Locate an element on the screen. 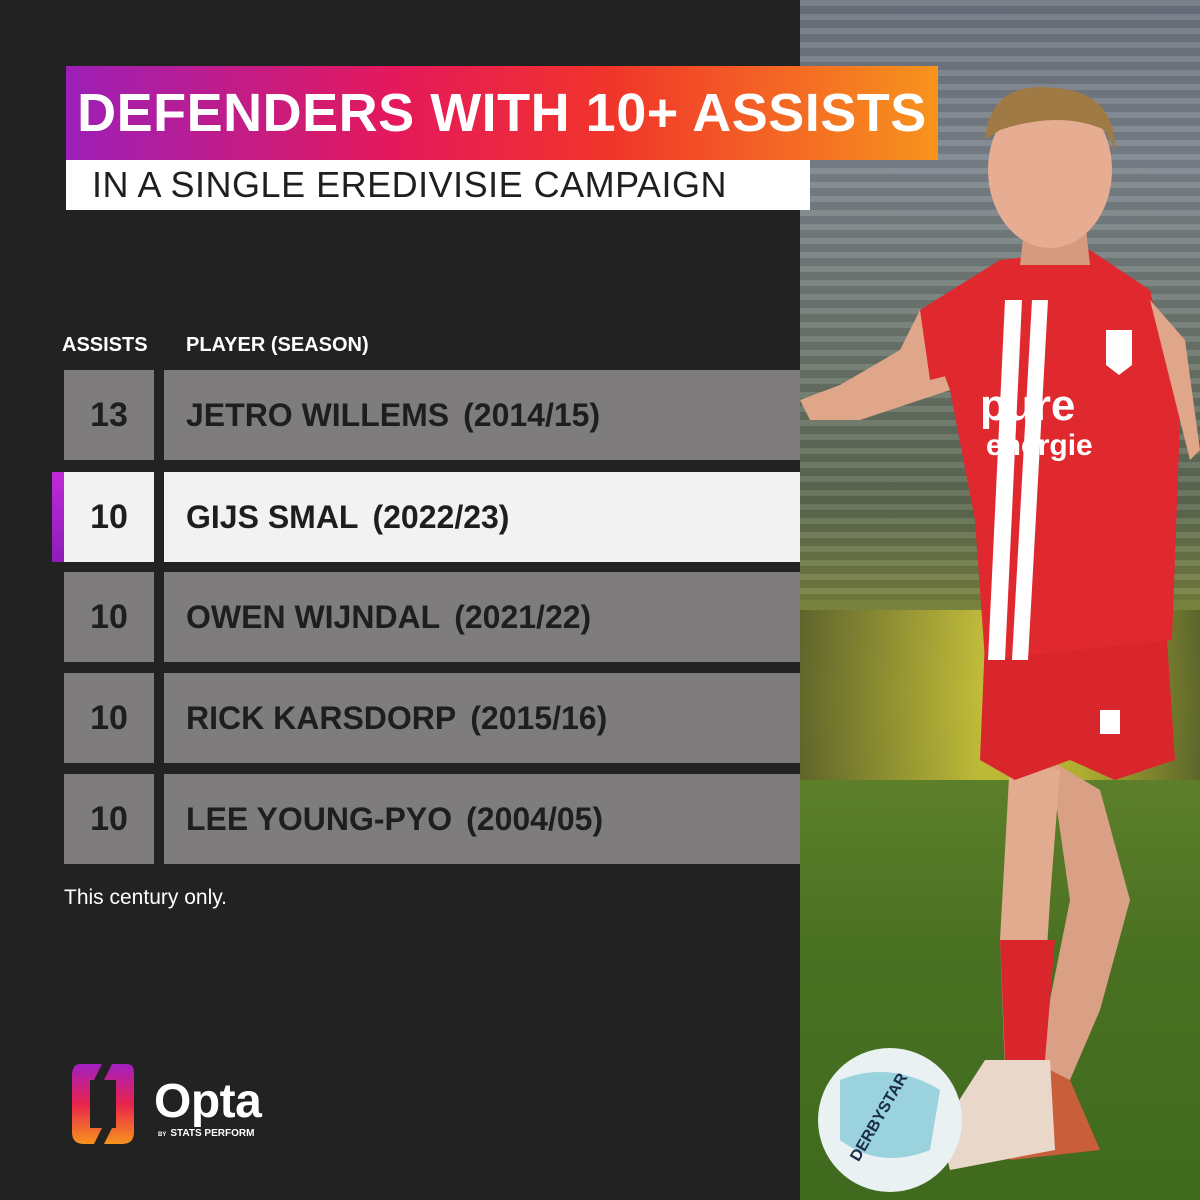  table-row: 10 LEE YOUNG-PYO (2004/05) is located at coordinates (432, 819).